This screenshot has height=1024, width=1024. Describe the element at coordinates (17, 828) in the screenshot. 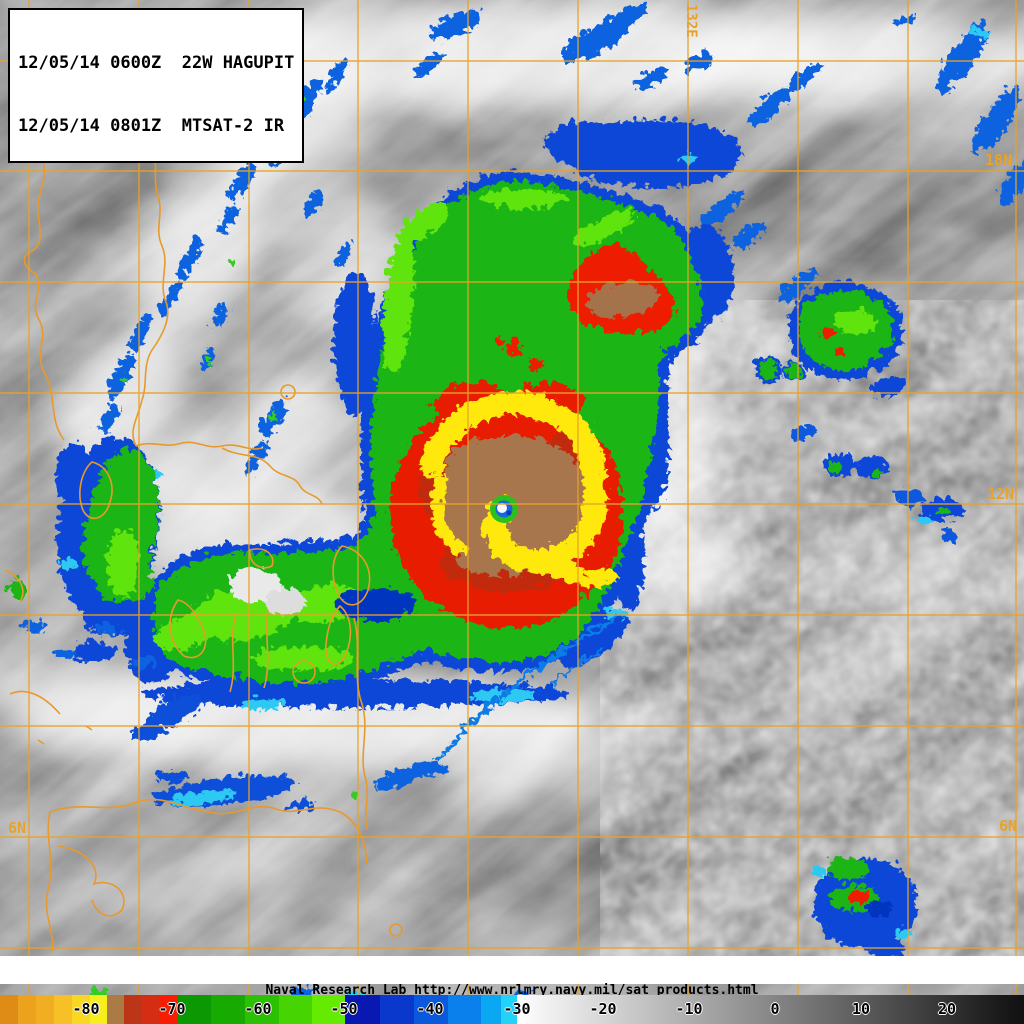

I see `lat-label-6n-left: 6N` at that location.